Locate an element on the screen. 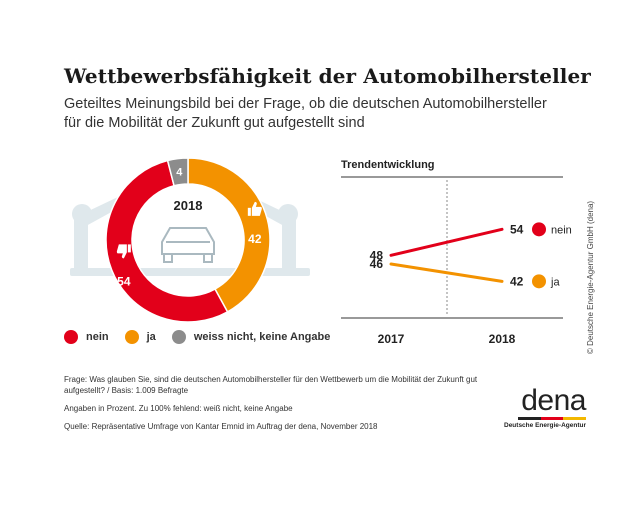 The width and height of the screenshot is (630, 518). chart-legend: nein ja weiss nicht, keine Angabe is located at coordinates (205, 337).